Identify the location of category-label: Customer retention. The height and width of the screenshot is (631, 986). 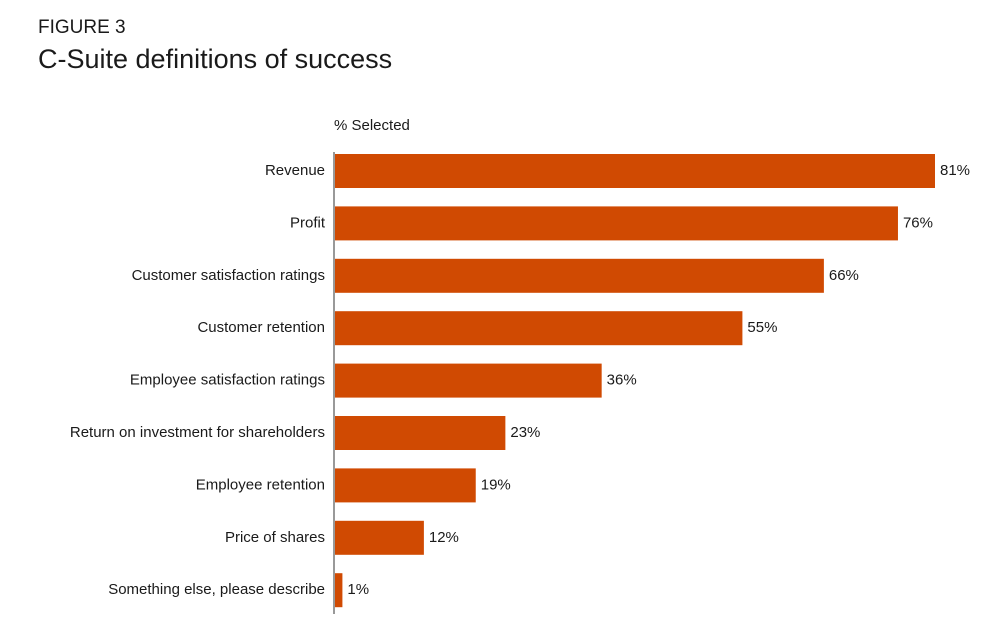
(261, 327).